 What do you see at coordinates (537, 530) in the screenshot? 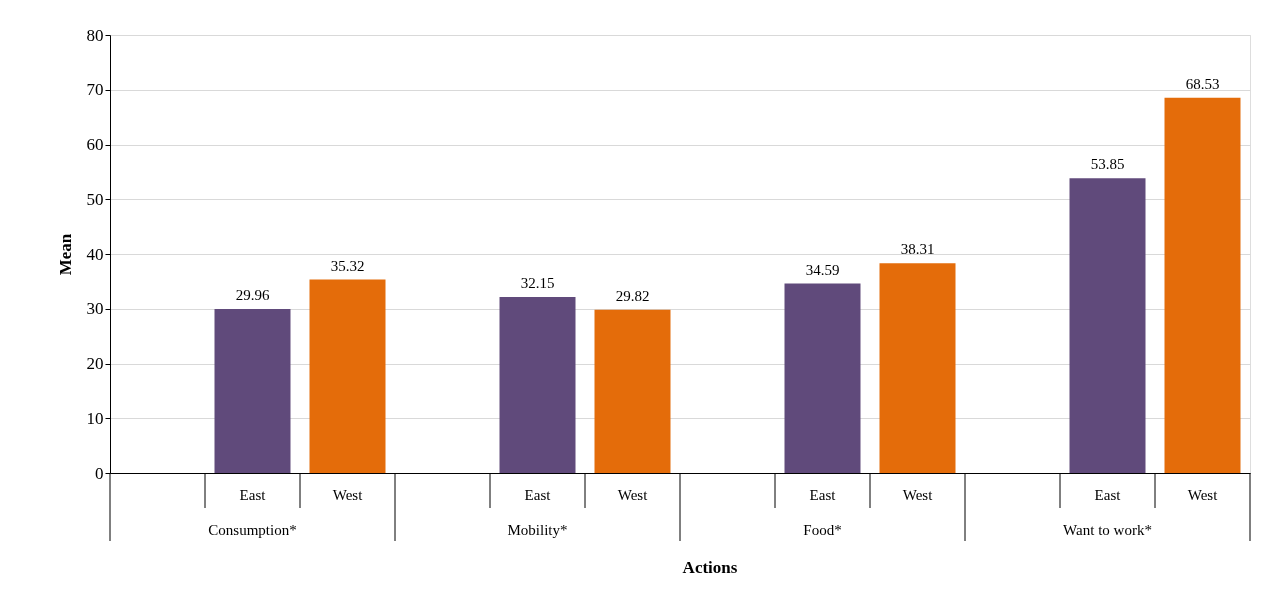
I see `x-tick-label: Mobility*` at bounding box center [537, 530].